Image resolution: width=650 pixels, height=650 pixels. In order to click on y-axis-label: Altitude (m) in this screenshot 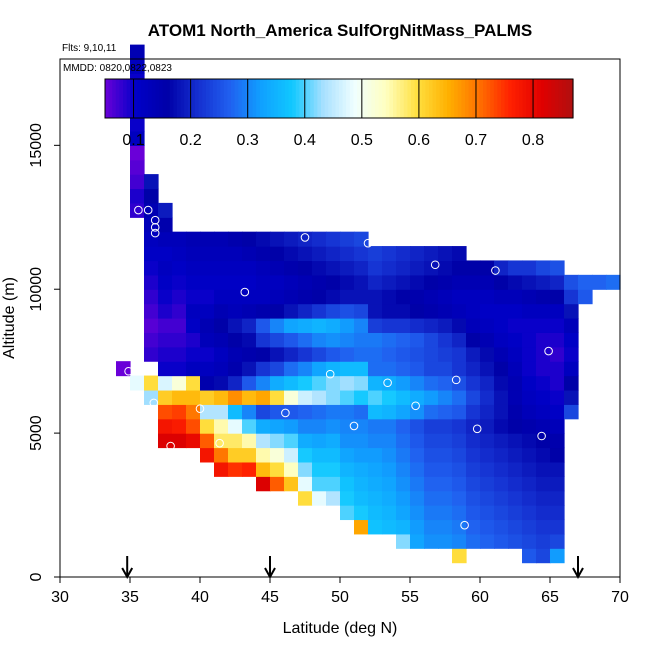, I will do `click(9, 318)`.